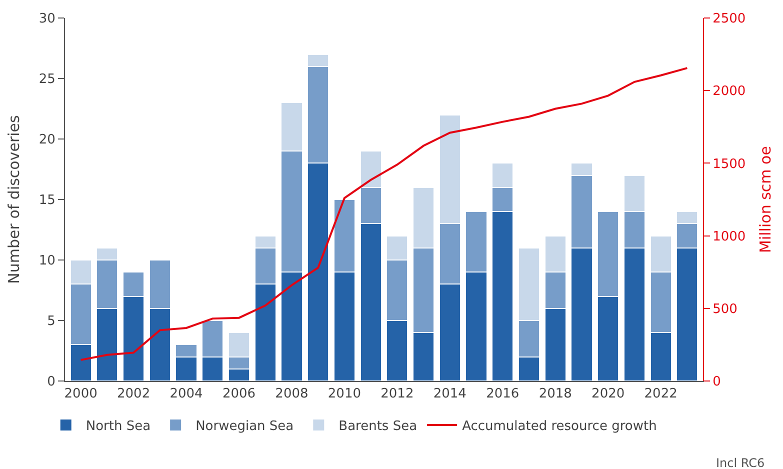 This screenshot has width=783, height=469. I want to click on x-tick-label: 2008, so click(291, 394).